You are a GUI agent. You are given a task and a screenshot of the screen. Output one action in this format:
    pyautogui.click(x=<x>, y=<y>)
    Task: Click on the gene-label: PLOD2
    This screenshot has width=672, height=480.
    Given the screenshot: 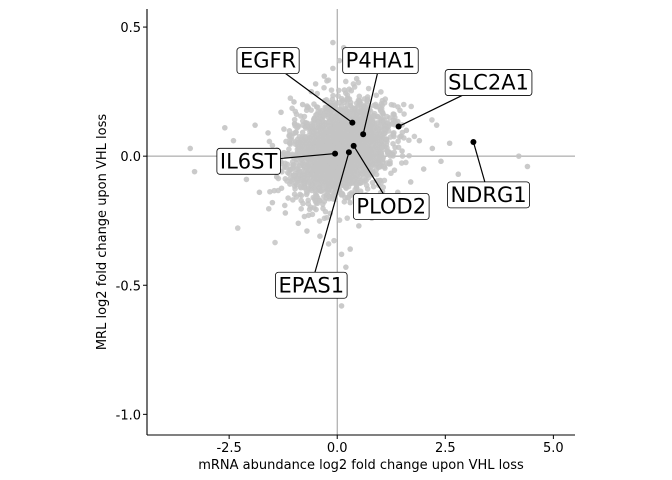 What is the action you would take?
    pyautogui.click(x=391, y=206)
    